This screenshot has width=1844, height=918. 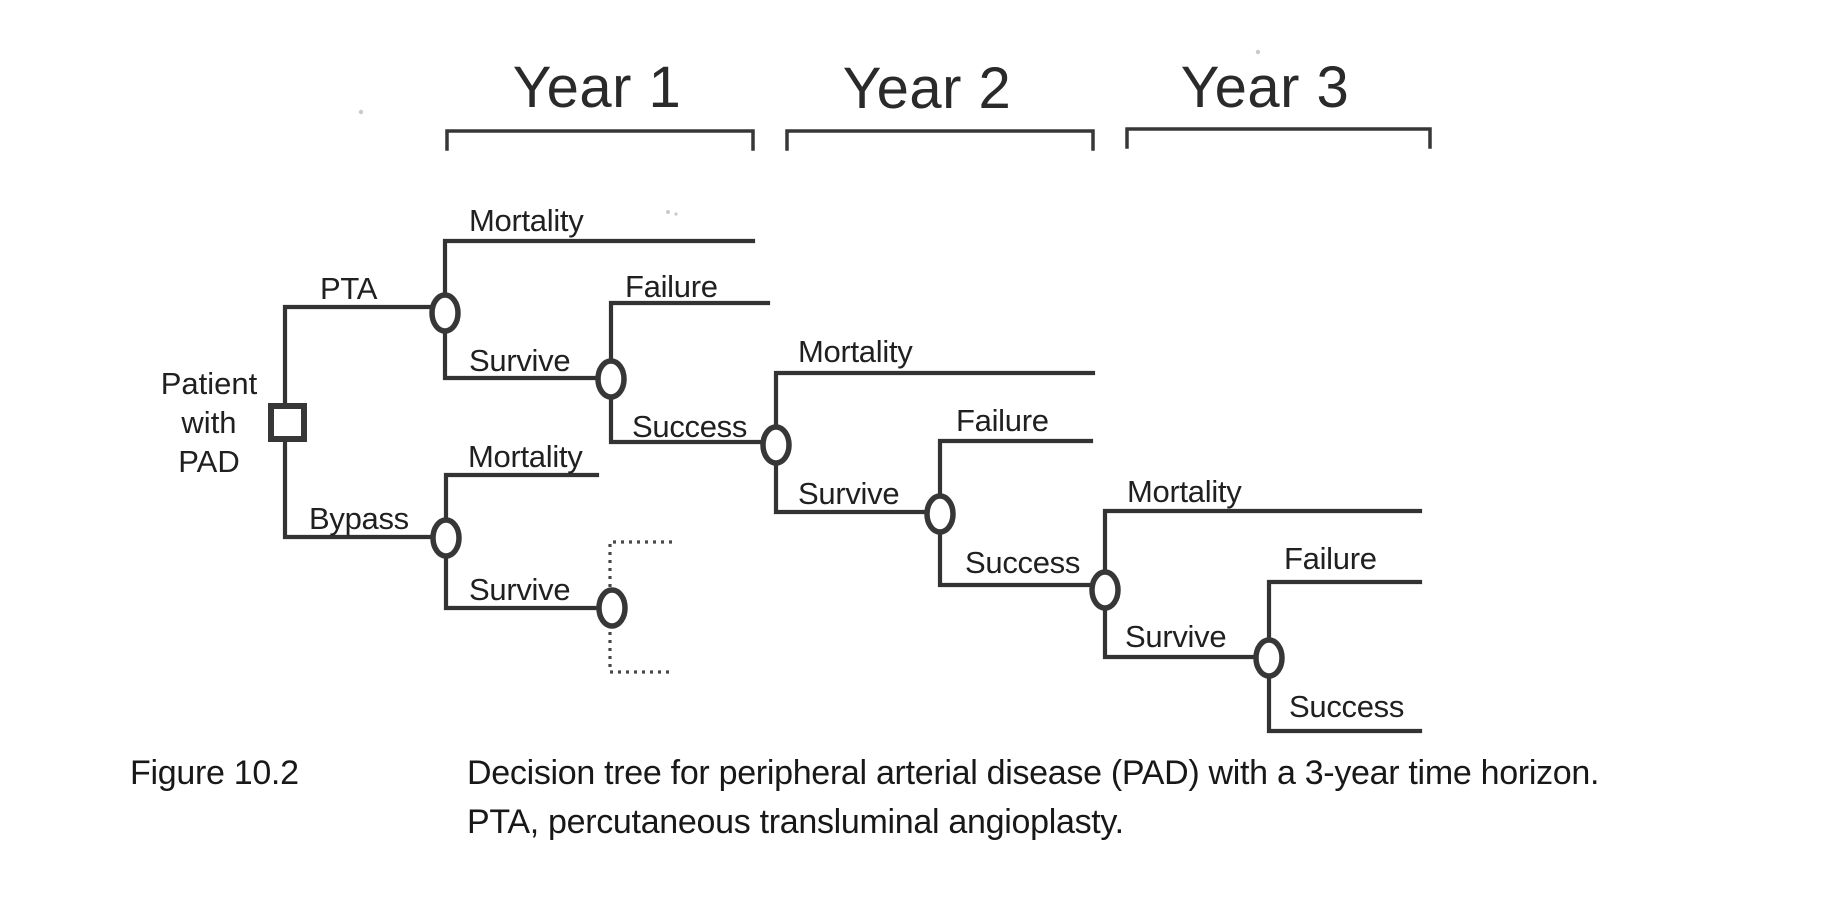 I want to click on pta-y2-survive-line, so click(x=851, y=487).